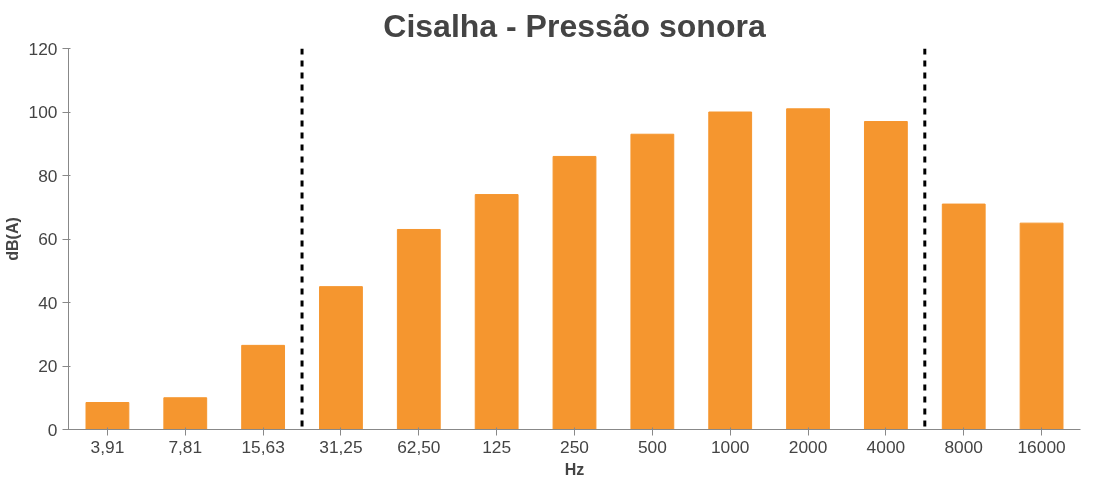 The height and width of the screenshot is (486, 1110). I want to click on x-tick-label: 62,50, so click(419, 446).